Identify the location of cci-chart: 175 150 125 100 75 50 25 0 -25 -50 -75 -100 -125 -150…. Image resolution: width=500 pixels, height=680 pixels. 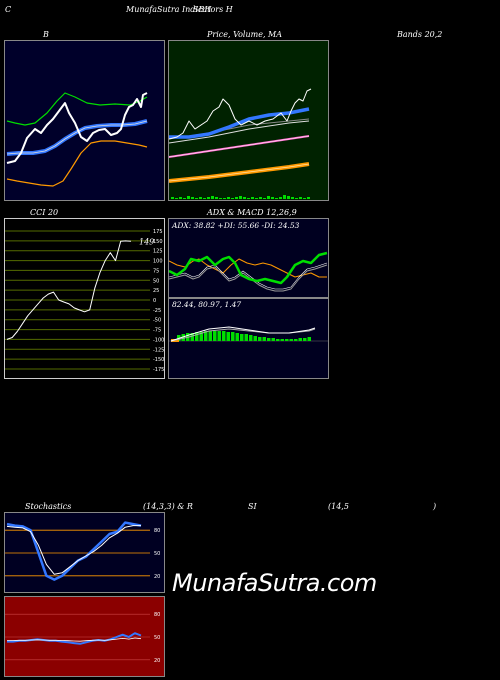
(84, 298).